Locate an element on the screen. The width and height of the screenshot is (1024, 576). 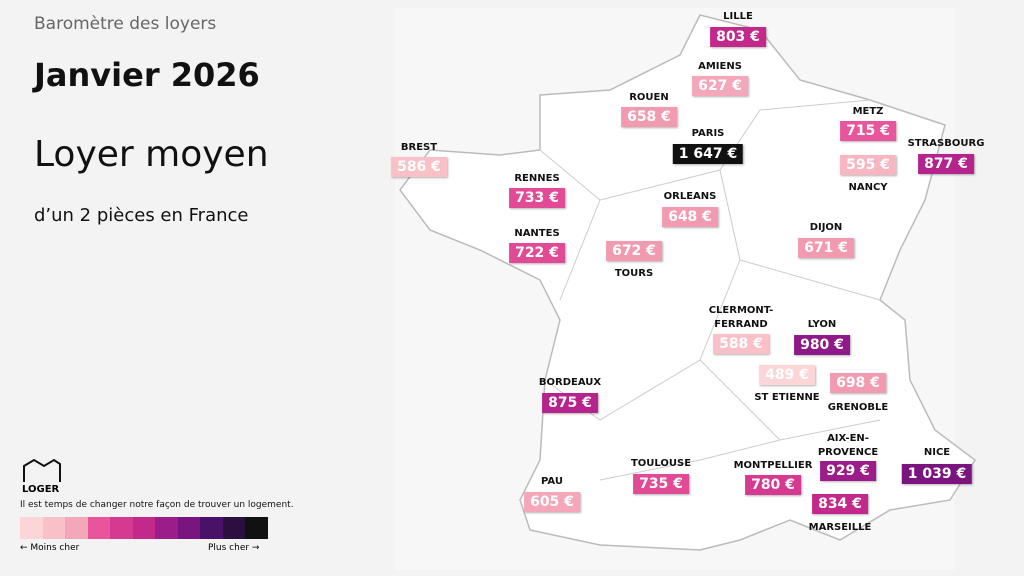
city-name: AIX-EN-PROVENCE is located at coordinates (848, 445).